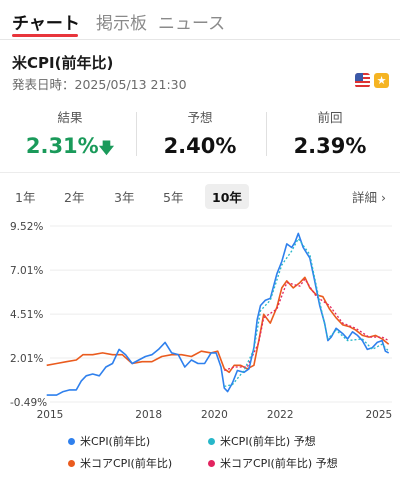 The image size is (400, 494). Describe the element at coordinates (62, 146) in the screenshot. I see `result-value-text: 2.31%` at that location.